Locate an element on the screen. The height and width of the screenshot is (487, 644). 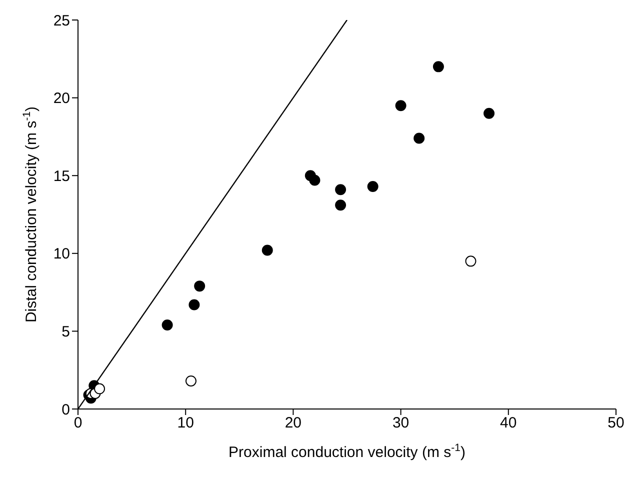
y-tick-label: 0 is located at coordinates (66, 409).